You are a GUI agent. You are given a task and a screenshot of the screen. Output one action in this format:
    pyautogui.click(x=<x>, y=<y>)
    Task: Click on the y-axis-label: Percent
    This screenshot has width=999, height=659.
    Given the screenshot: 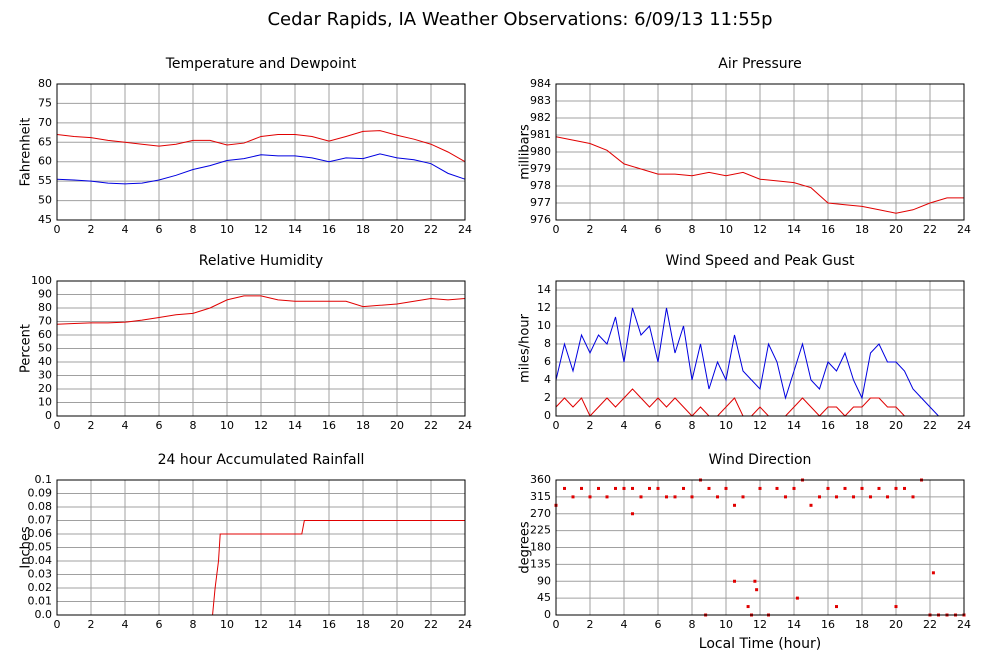 What is the action you would take?
    pyautogui.click(x=26, y=348)
    